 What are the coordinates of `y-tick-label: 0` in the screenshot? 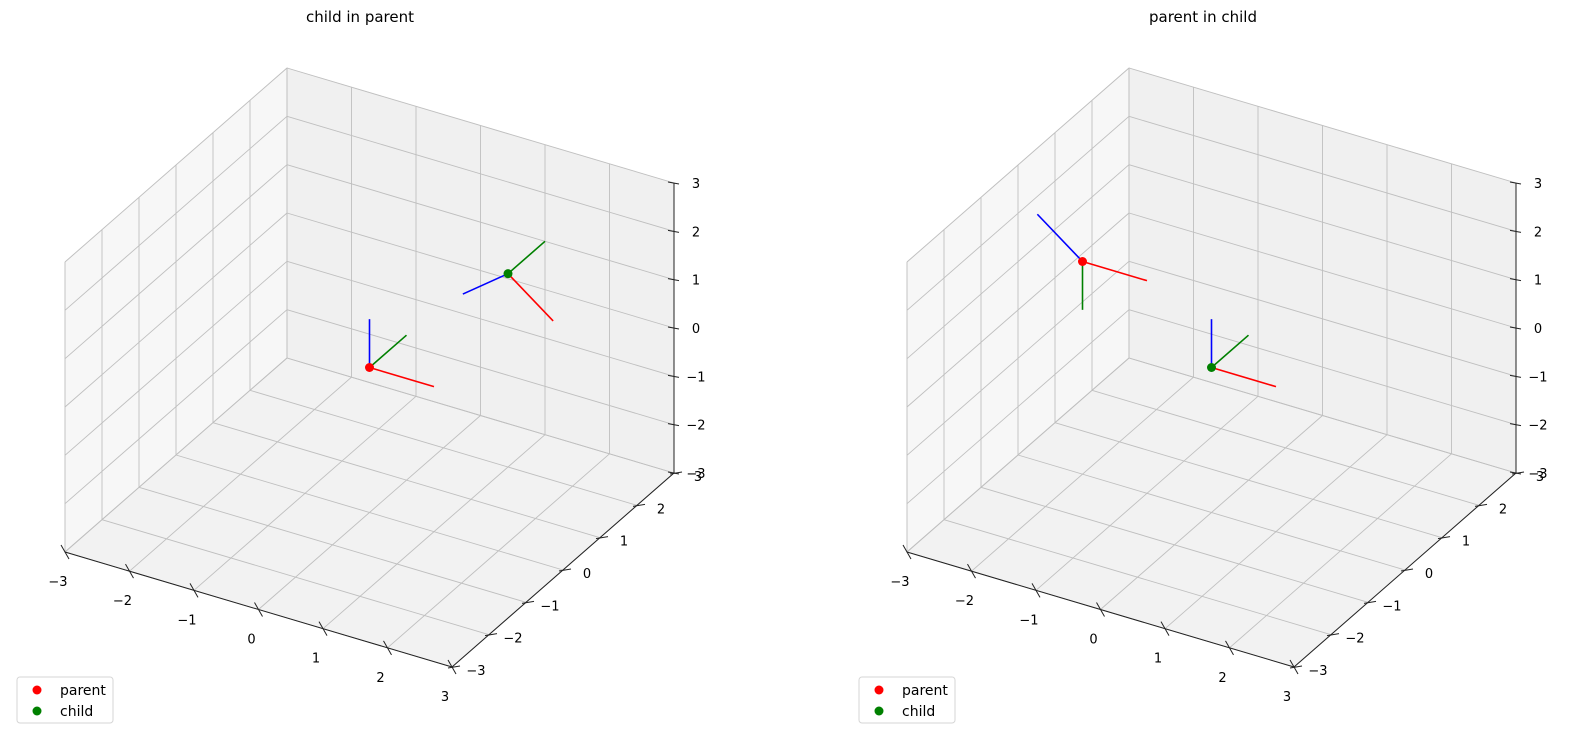 It's located at (1429, 574).